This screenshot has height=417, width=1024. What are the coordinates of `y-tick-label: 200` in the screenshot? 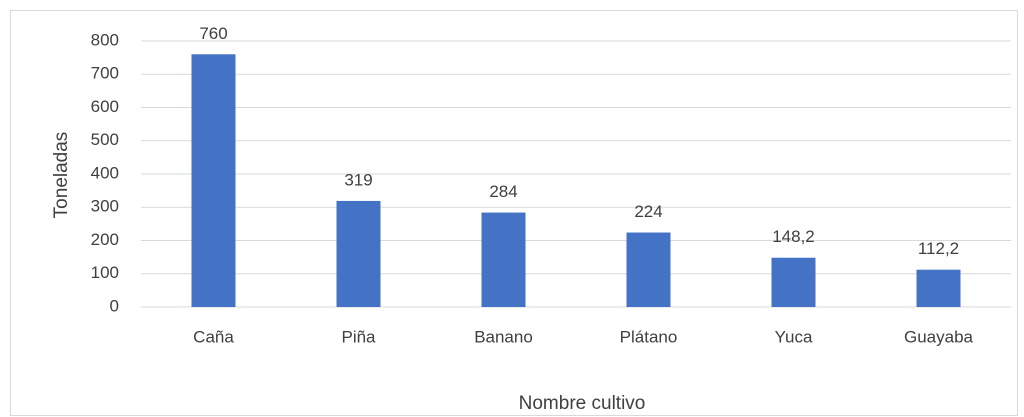 It's located at (105, 239).